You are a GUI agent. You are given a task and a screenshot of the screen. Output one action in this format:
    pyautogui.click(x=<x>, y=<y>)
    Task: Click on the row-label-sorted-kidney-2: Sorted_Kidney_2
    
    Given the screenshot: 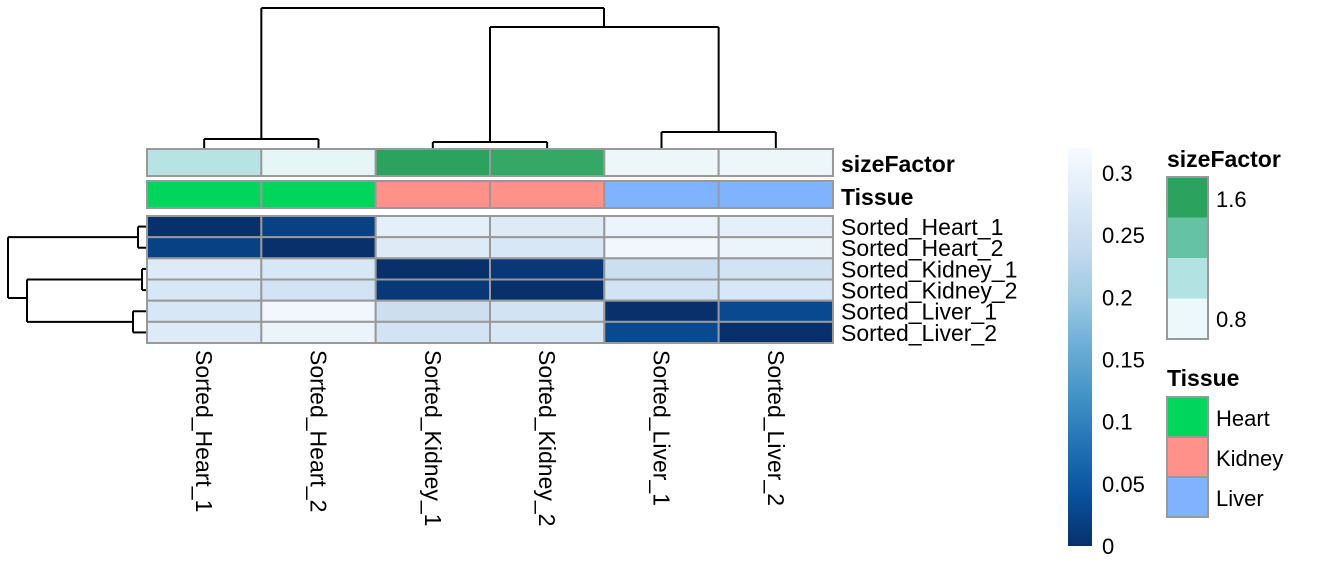 What is the action you would take?
    pyautogui.click(x=929, y=291)
    